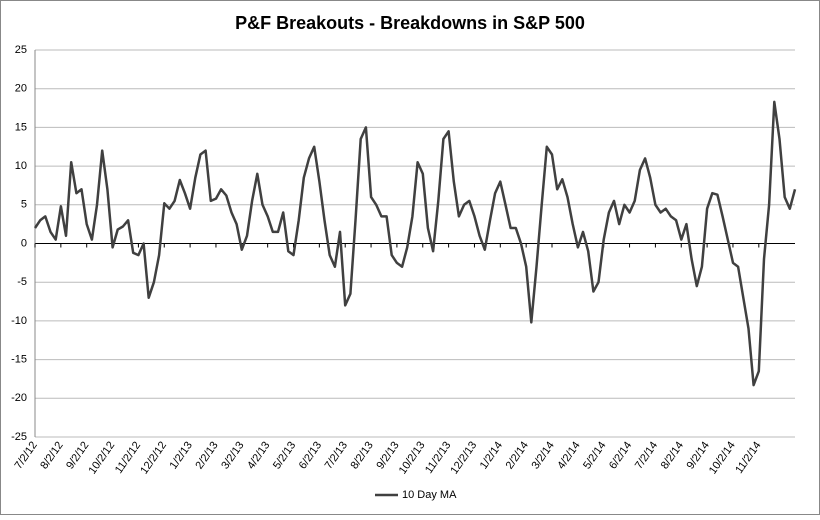 The width and height of the screenshot is (820, 520). What do you see at coordinates (19, 321) in the screenshot?
I see `y-tick-label: -10` at bounding box center [19, 321].